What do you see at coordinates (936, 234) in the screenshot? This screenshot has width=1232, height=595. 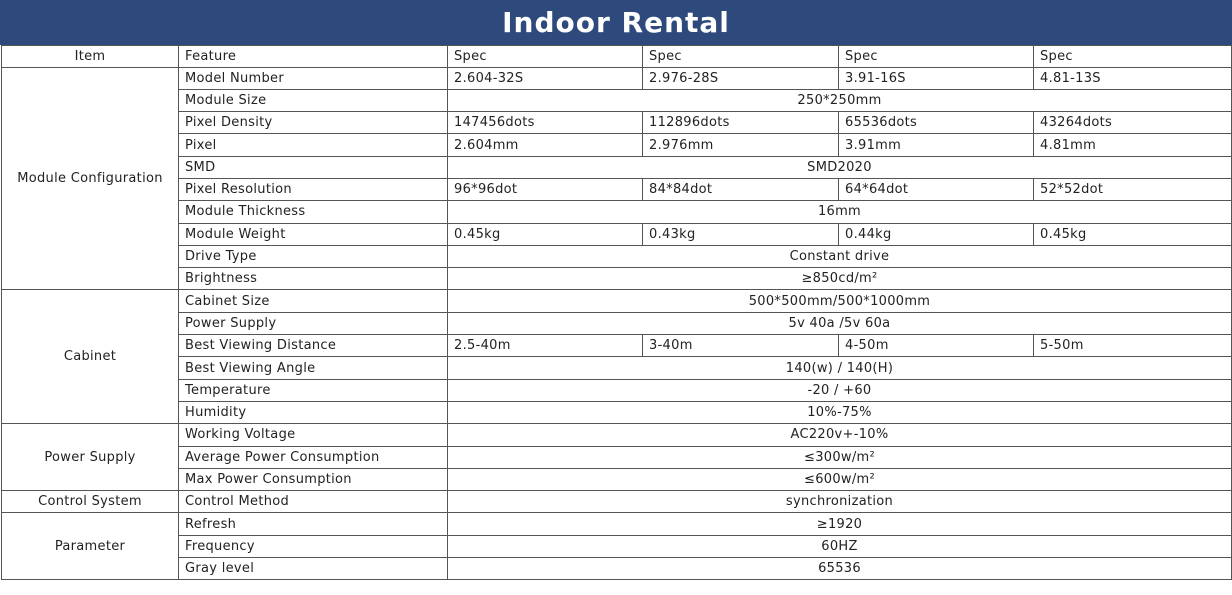 I see `spec-cell: 0.44kg` at bounding box center [936, 234].